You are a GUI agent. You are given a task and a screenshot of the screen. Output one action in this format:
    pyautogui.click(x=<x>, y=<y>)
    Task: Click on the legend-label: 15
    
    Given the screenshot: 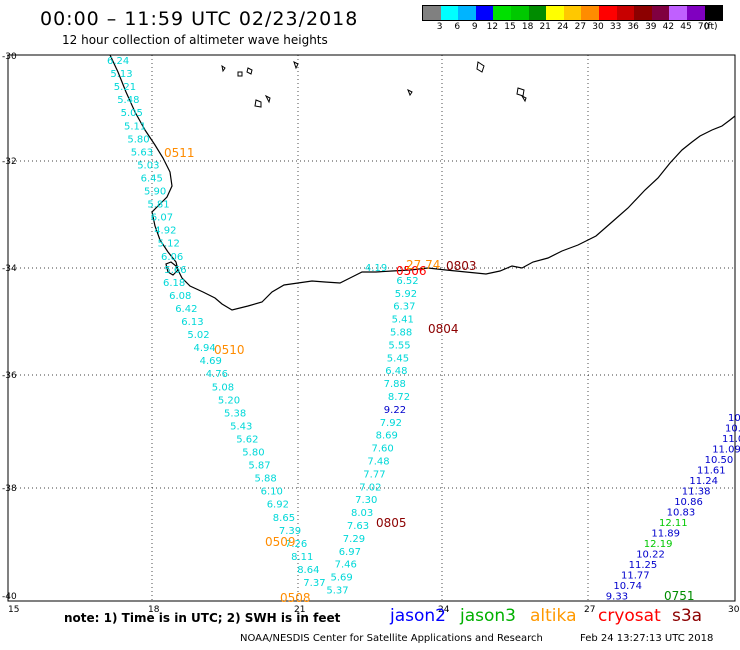 What is the action you would take?
    pyautogui.click(x=510, y=27)
    